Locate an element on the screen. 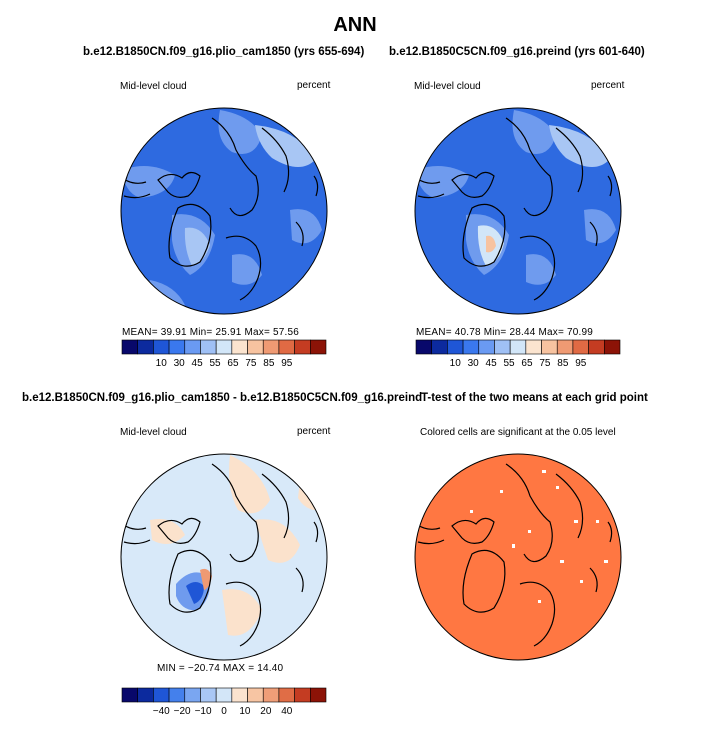 The width and height of the screenshot is (710, 744). panel3-colorbar: −40 −20 −10 0 10 20 40 is located at coordinates (224, 702).